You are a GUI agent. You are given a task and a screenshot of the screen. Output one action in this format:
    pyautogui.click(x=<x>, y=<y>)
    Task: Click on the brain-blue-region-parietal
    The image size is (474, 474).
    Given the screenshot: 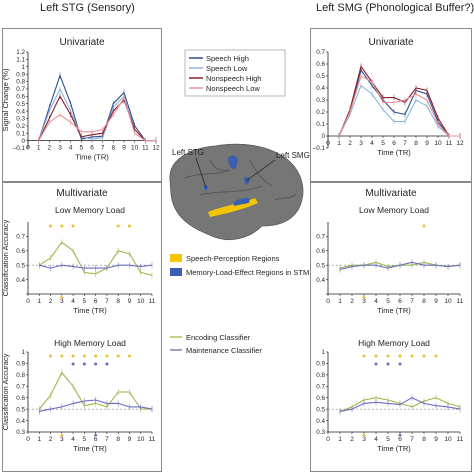 What is the action you would take?
    pyautogui.click(x=233, y=162)
    